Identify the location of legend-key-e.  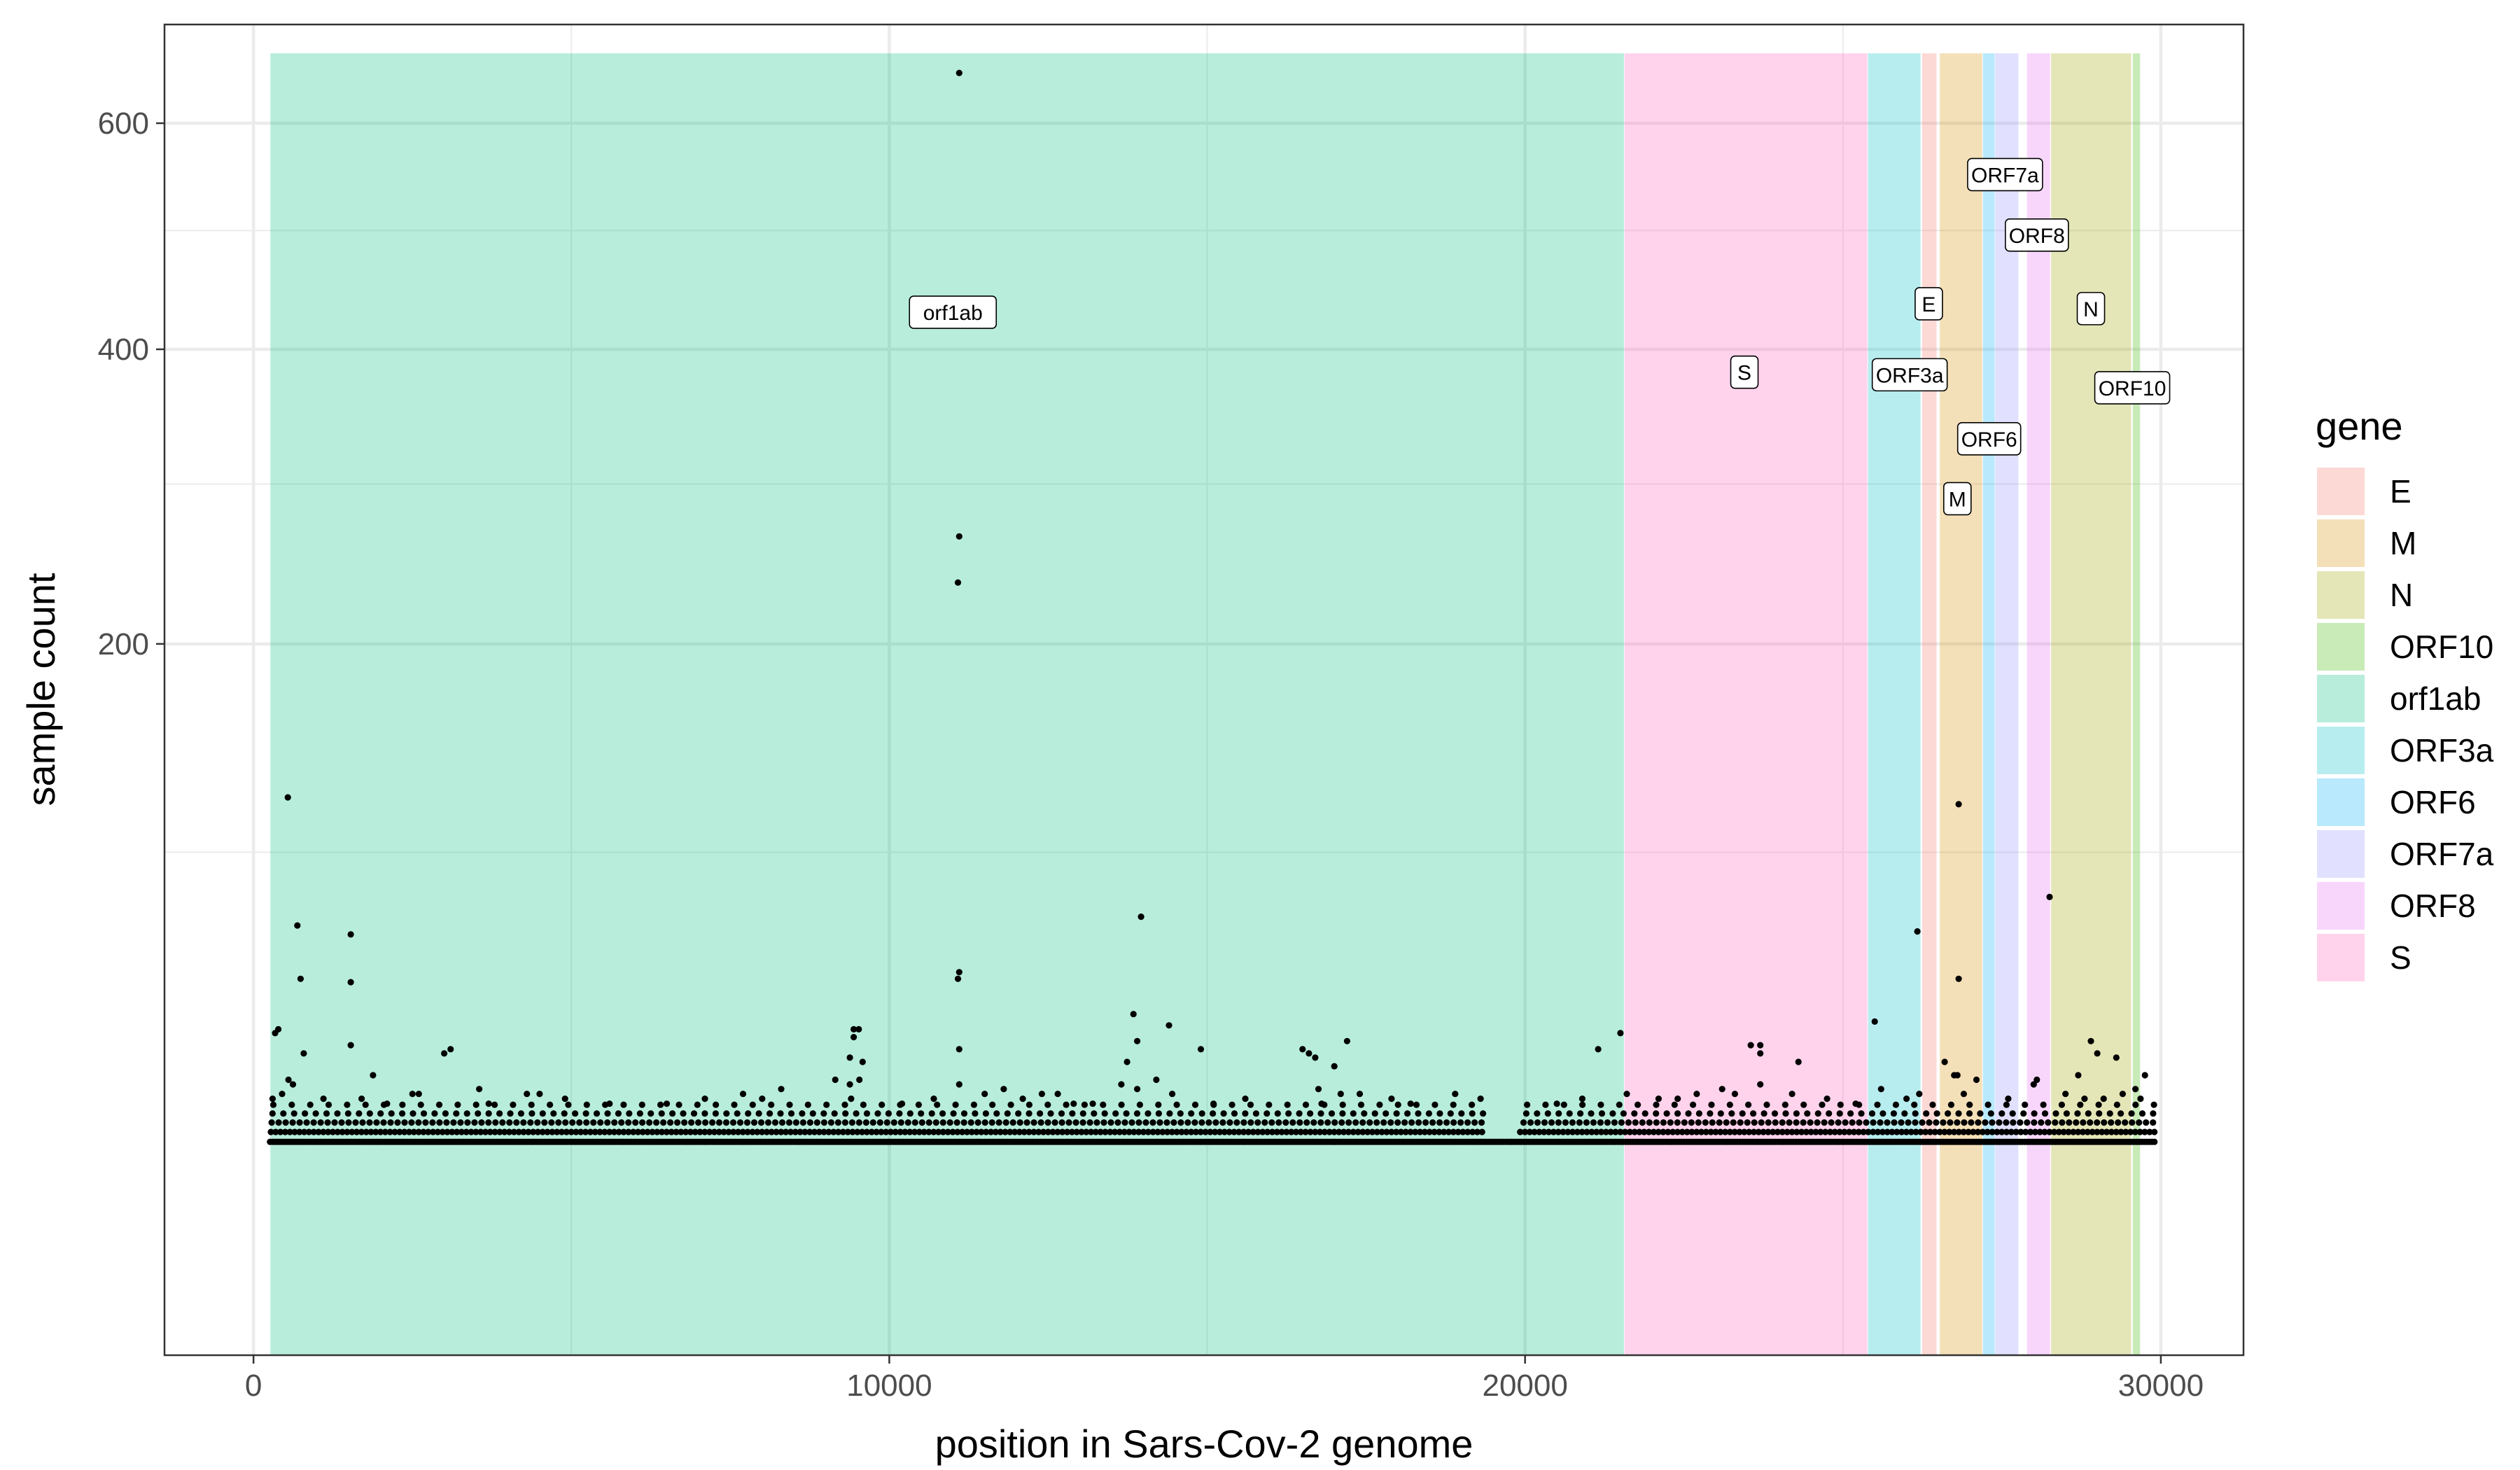
(2341, 491).